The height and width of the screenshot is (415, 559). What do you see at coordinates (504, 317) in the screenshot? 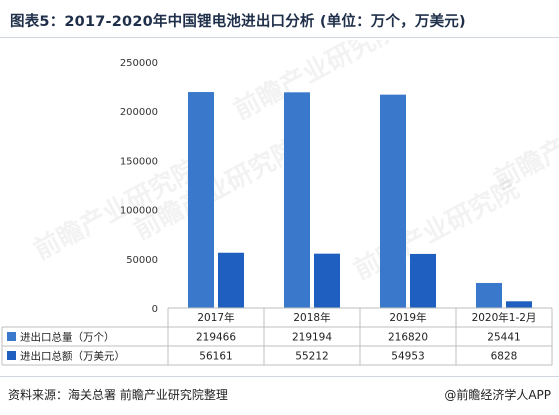
I see `x-category-label: 2020年1-2月` at bounding box center [504, 317].